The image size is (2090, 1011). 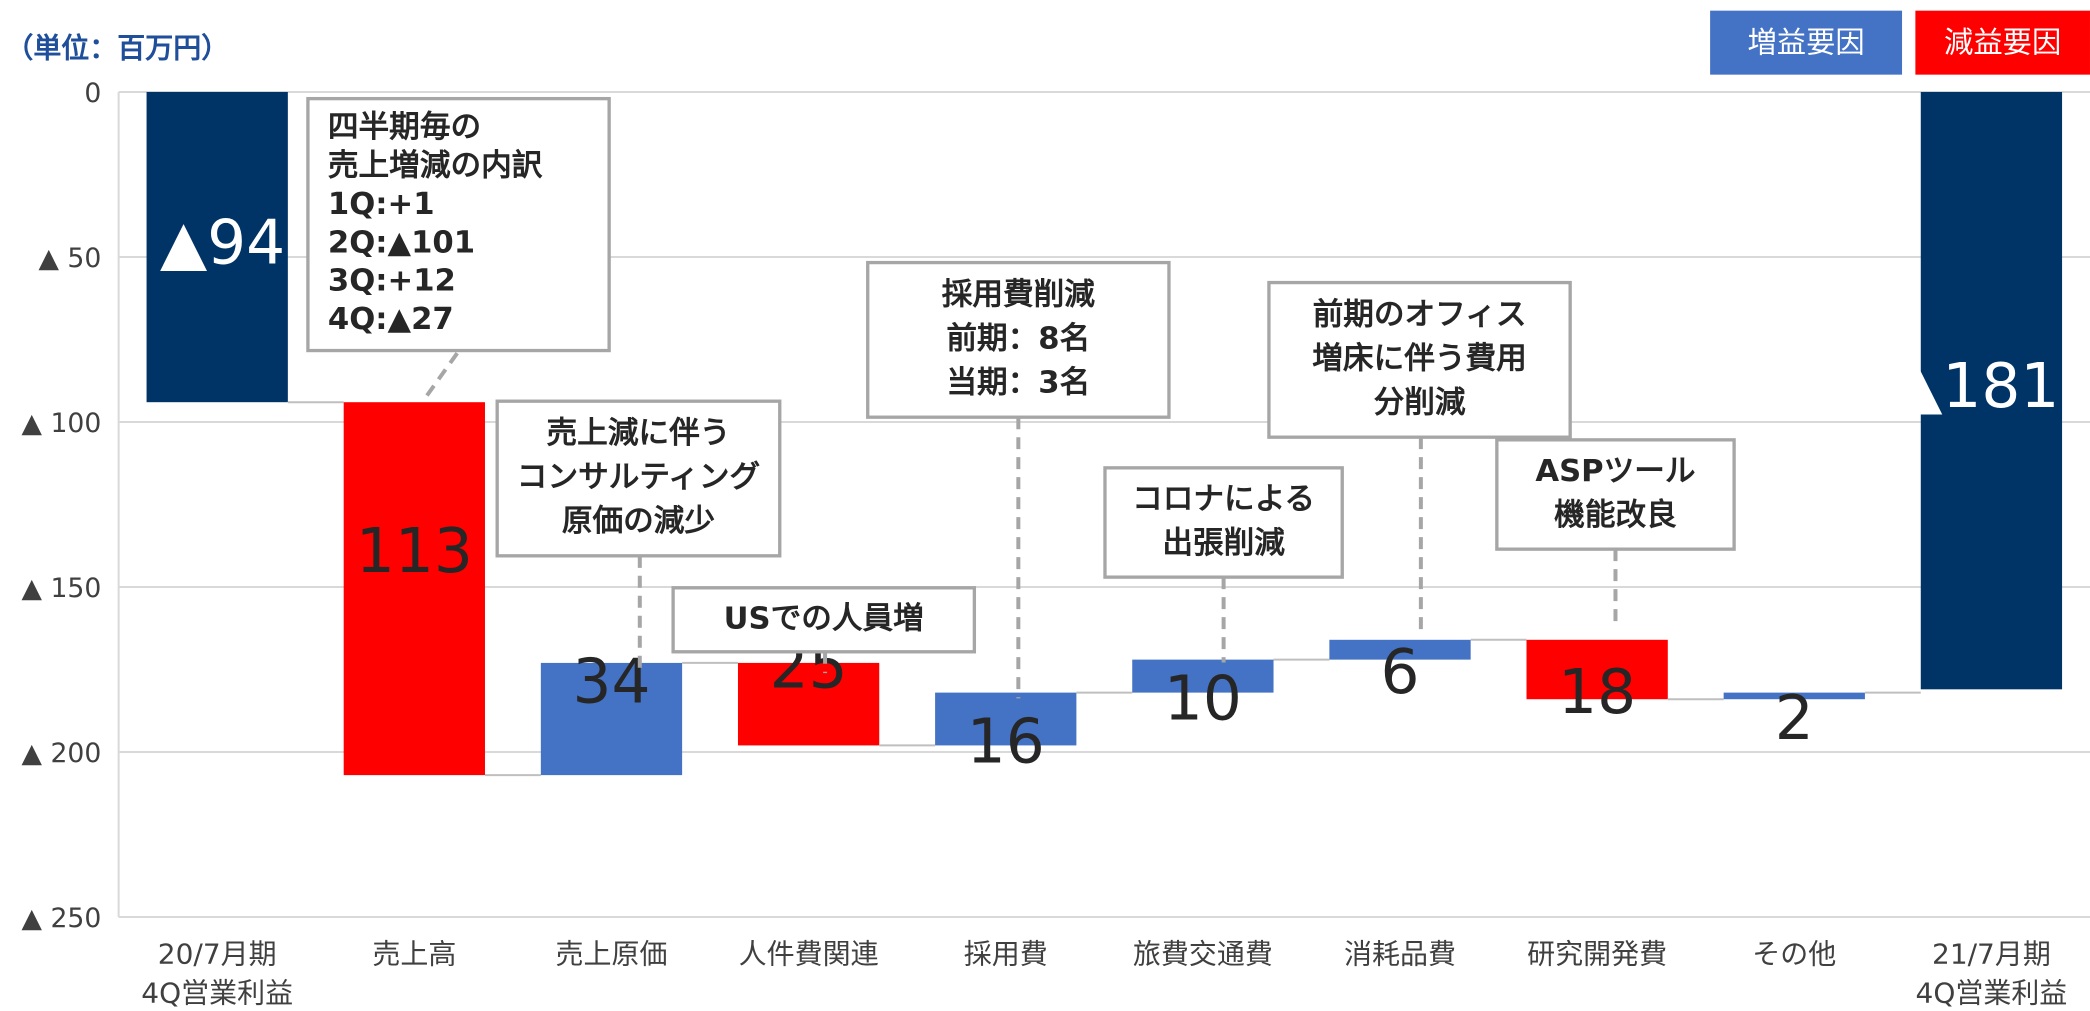 I want to click on annotation-text: USでの人員増, so click(x=824, y=618).